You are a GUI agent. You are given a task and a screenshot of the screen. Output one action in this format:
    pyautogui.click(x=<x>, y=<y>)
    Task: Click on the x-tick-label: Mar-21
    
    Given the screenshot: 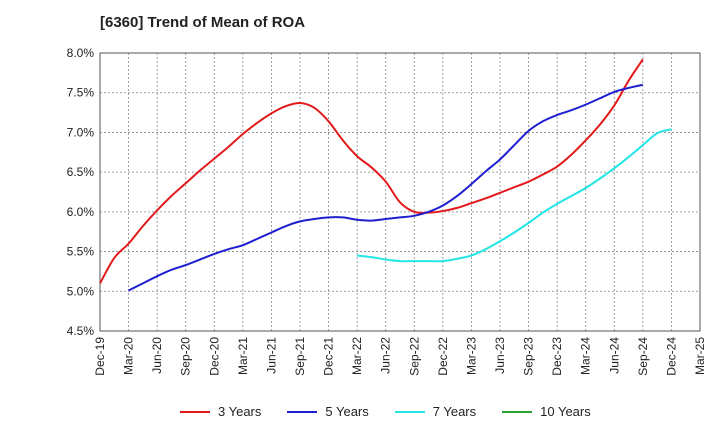 What is the action you would take?
    pyautogui.click(x=243, y=356)
    